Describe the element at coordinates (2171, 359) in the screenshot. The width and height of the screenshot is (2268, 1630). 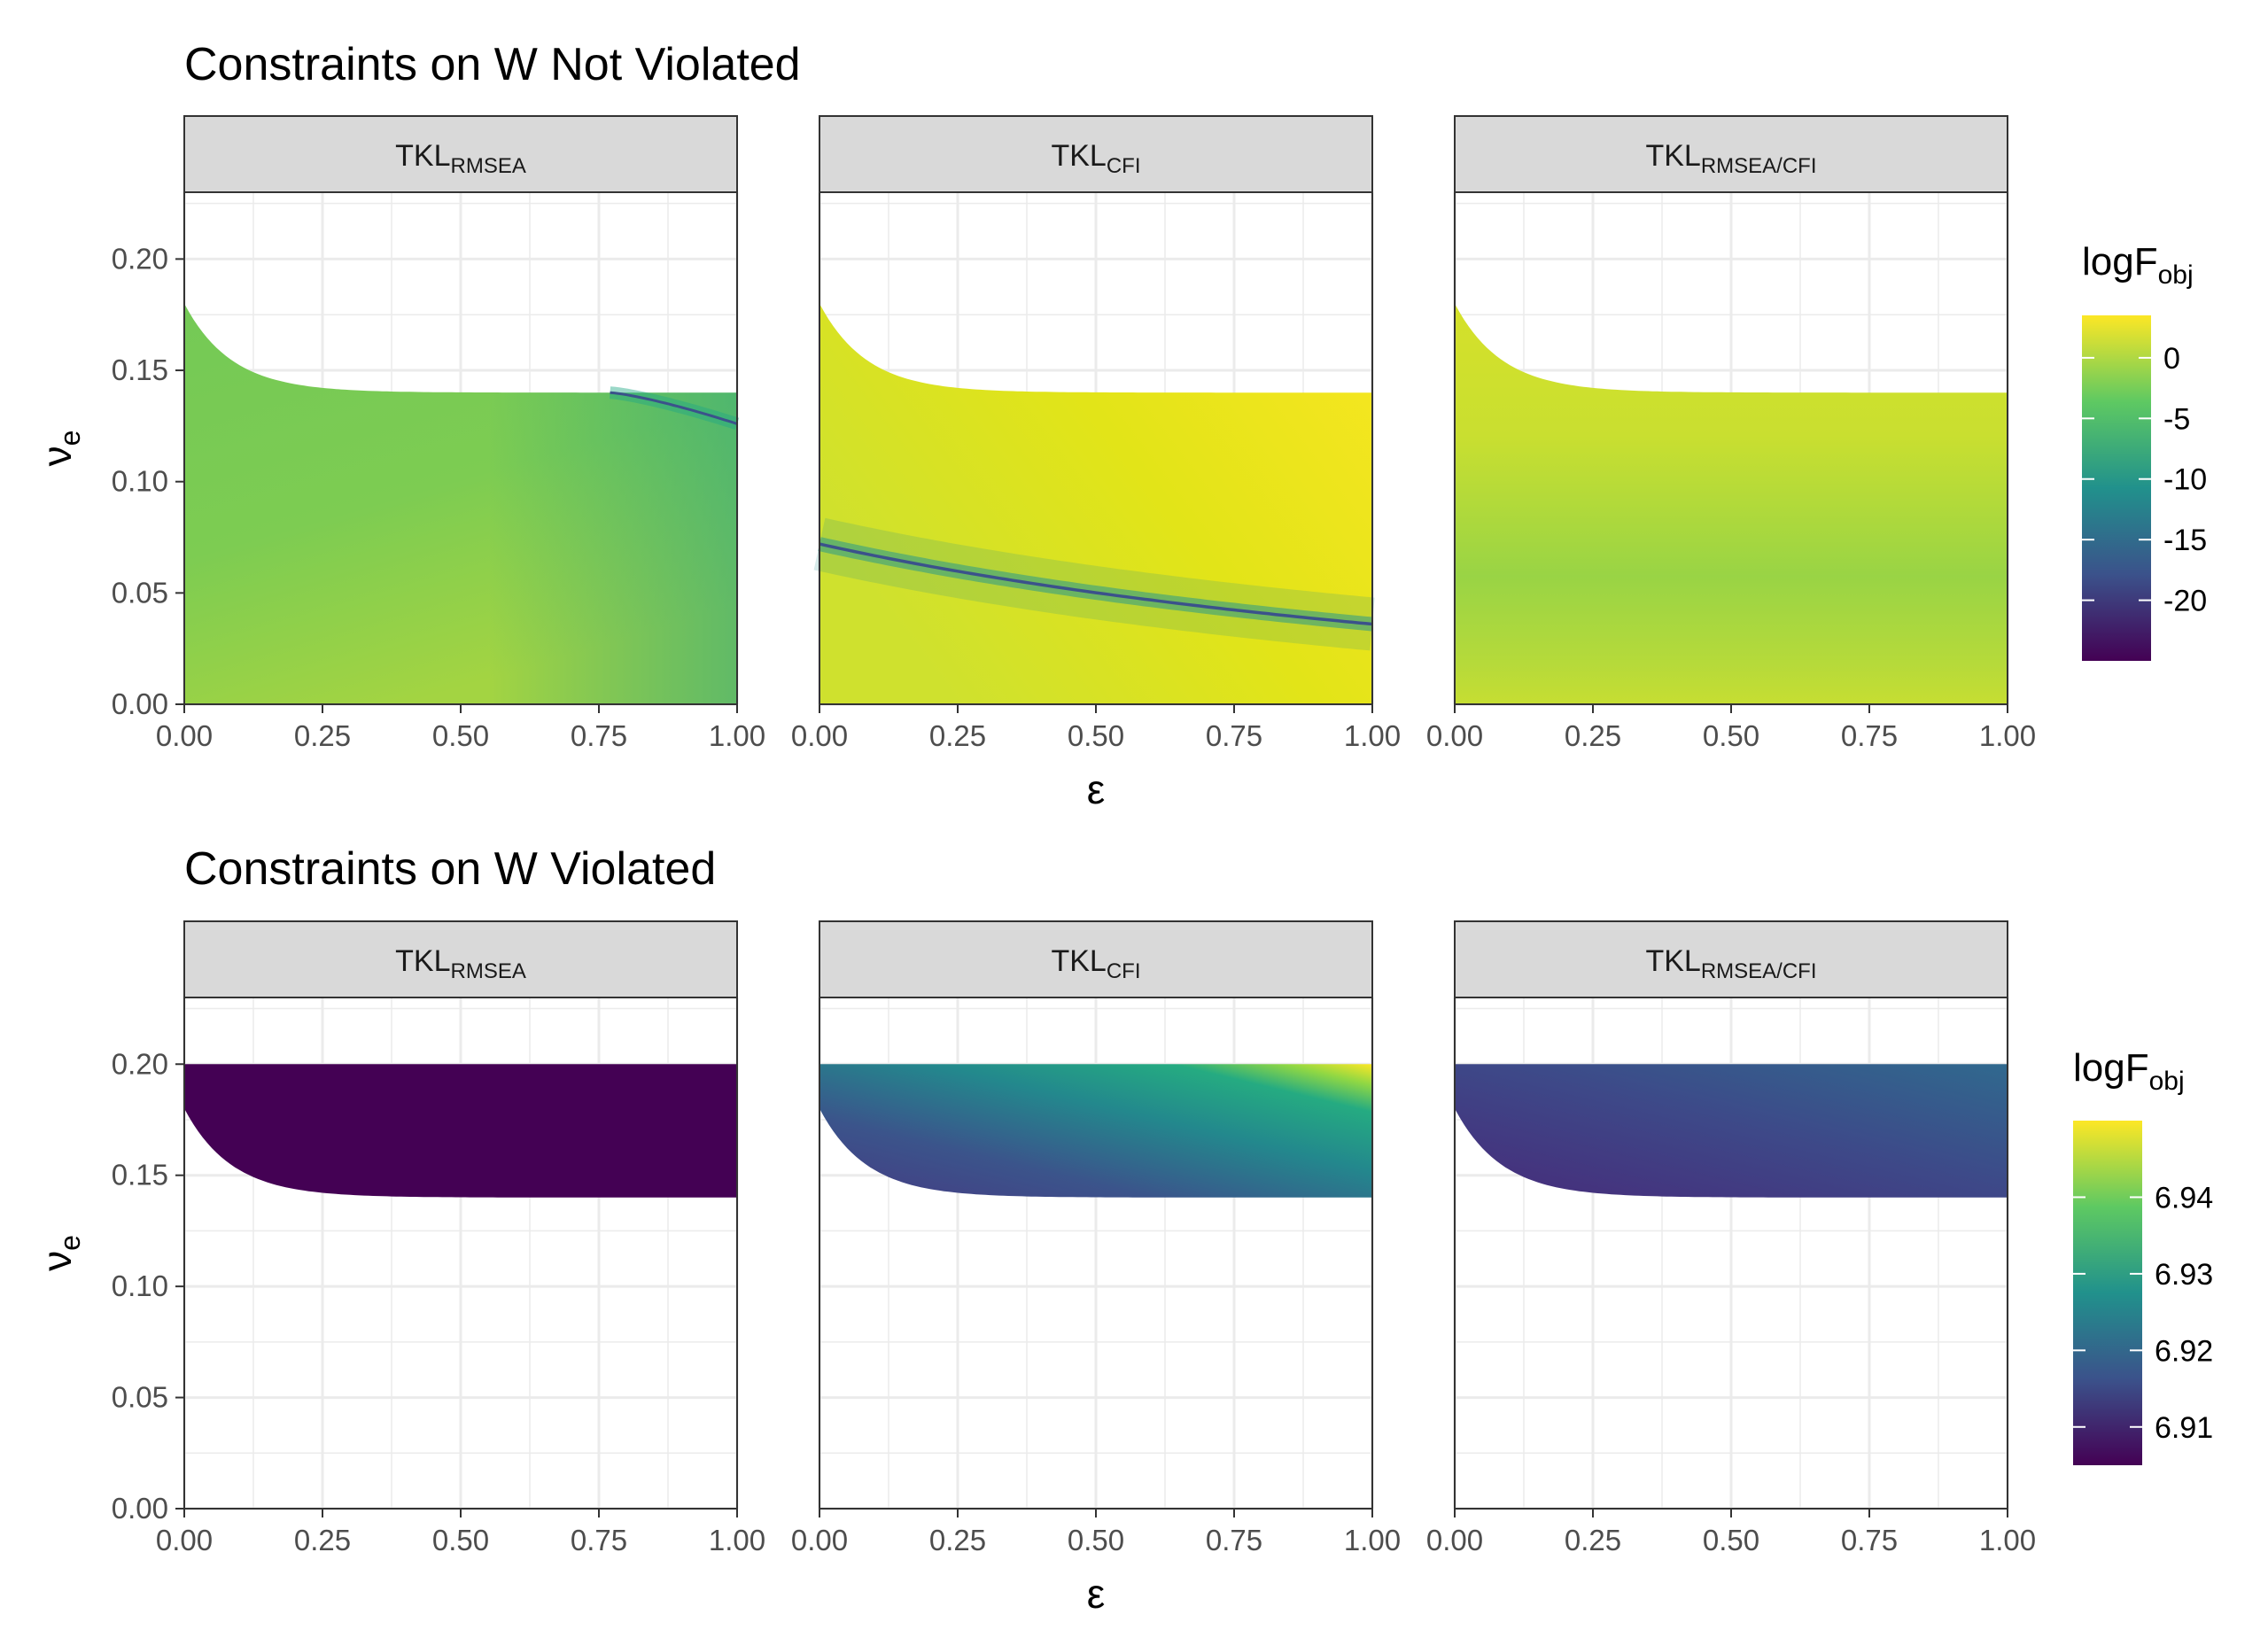
I see `legend-tick-label: 0` at that location.